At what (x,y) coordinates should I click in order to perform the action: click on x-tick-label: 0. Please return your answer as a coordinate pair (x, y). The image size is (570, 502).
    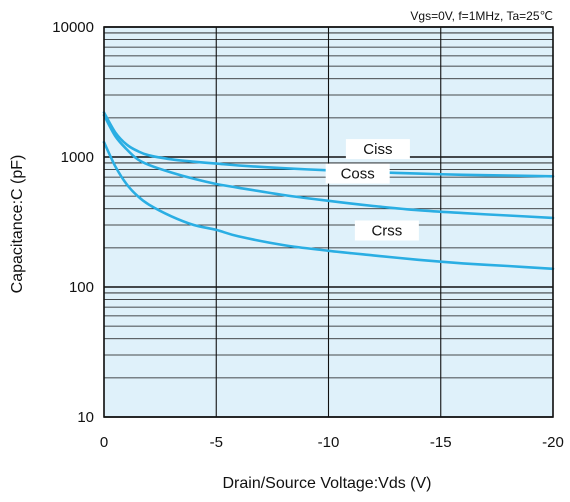
    Looking at the image, I should click on (104, 442).